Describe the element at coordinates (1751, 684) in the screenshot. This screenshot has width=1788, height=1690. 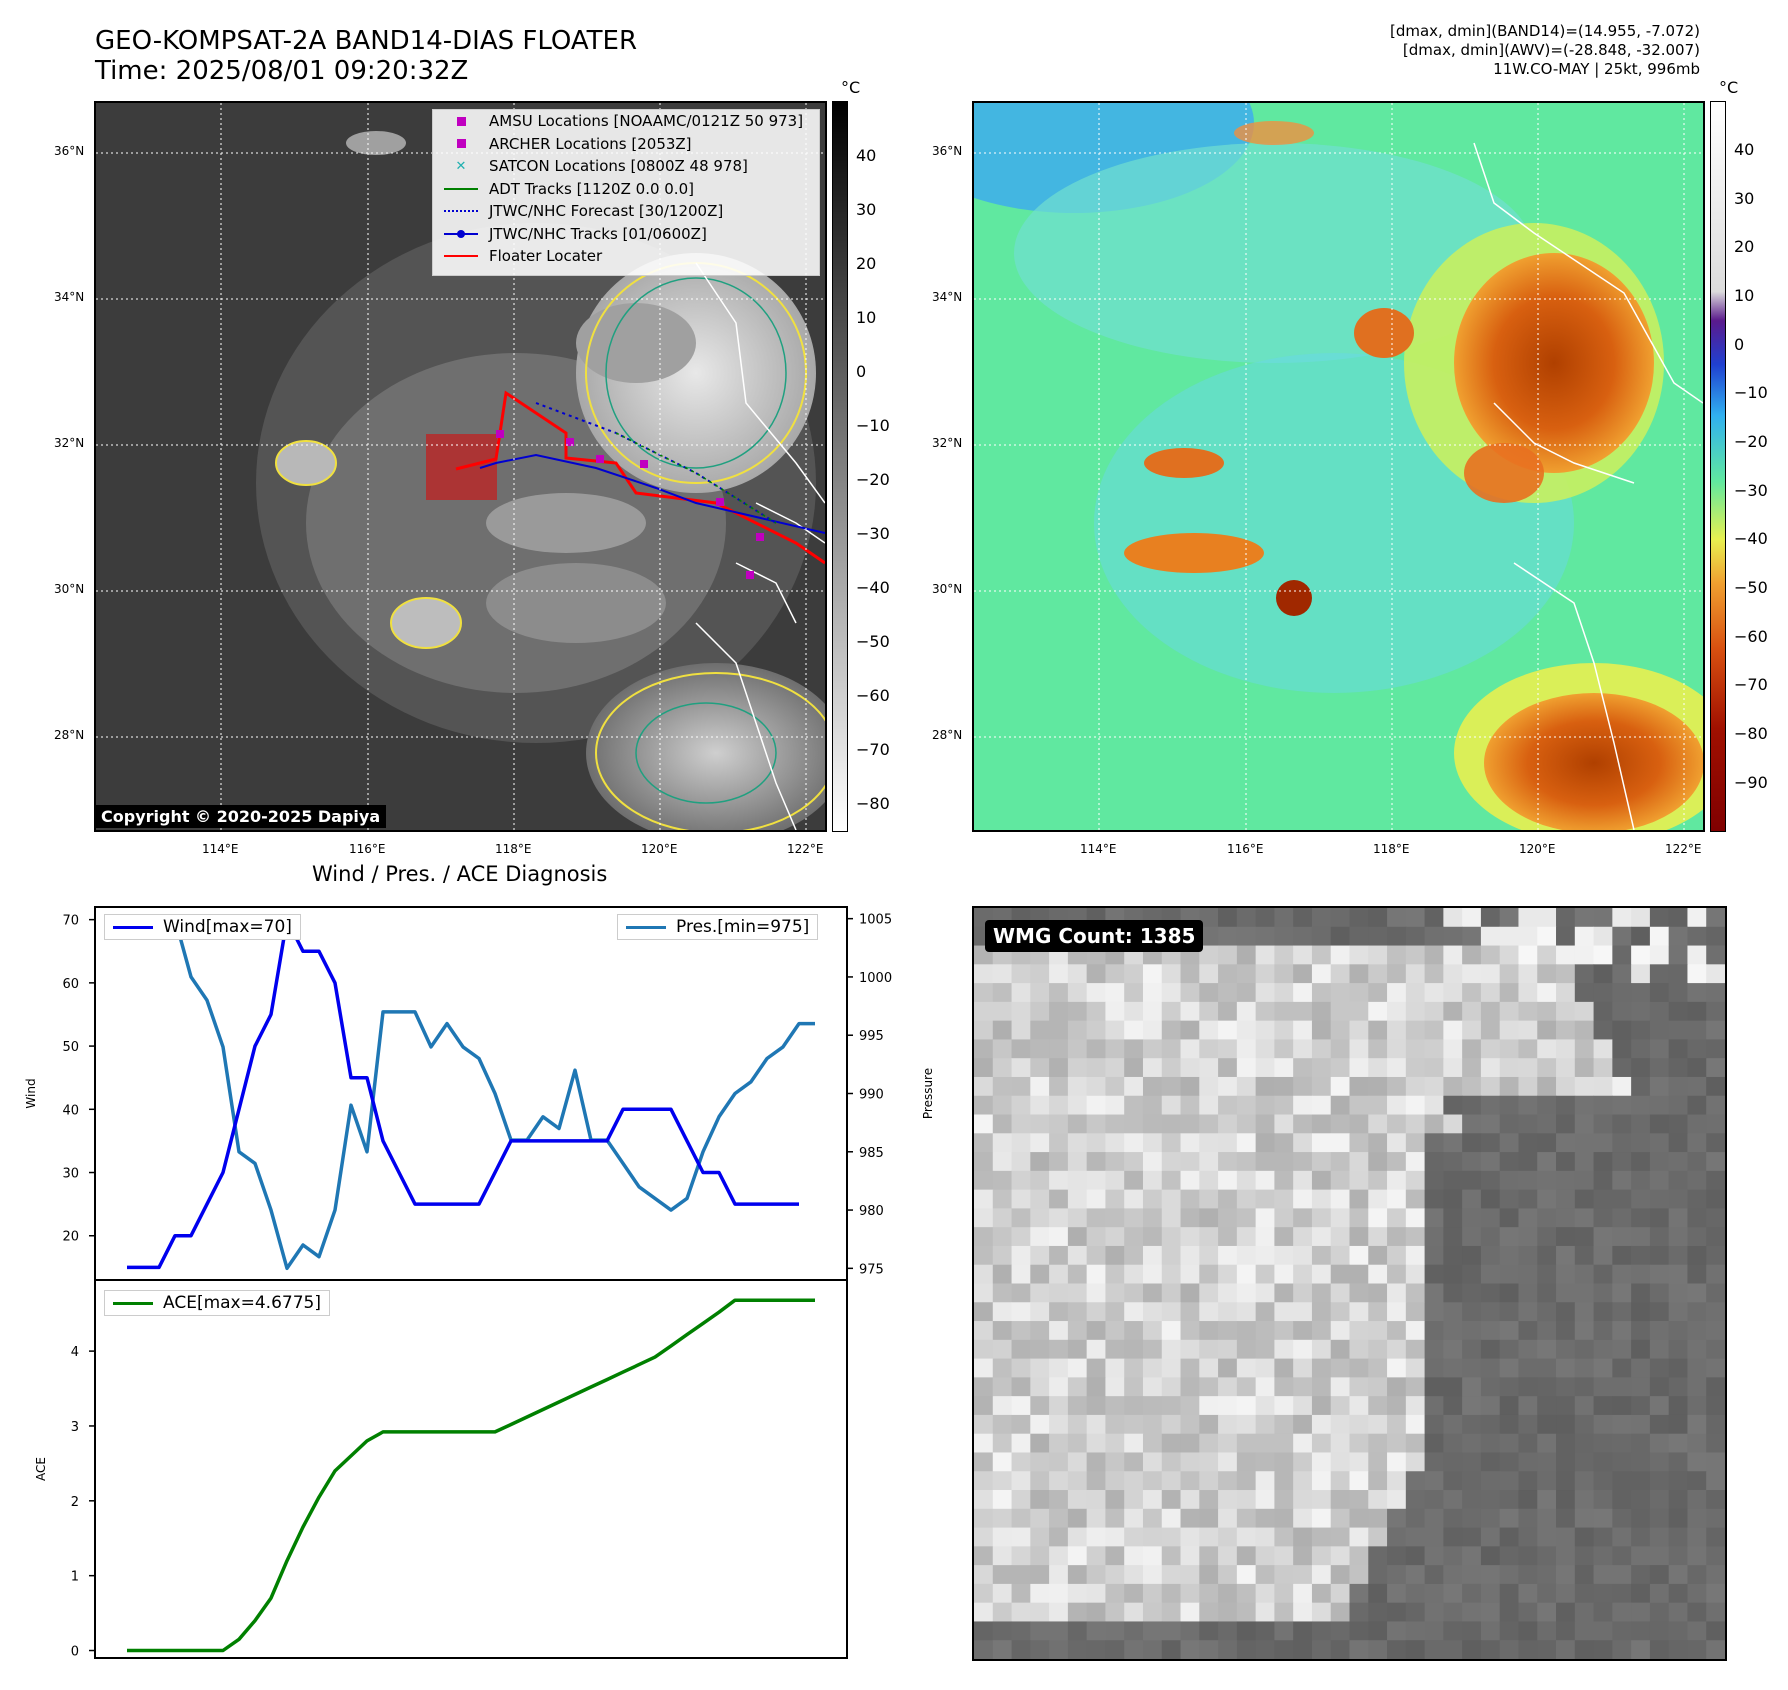
I see `colorbar-tick: −70` at that location.